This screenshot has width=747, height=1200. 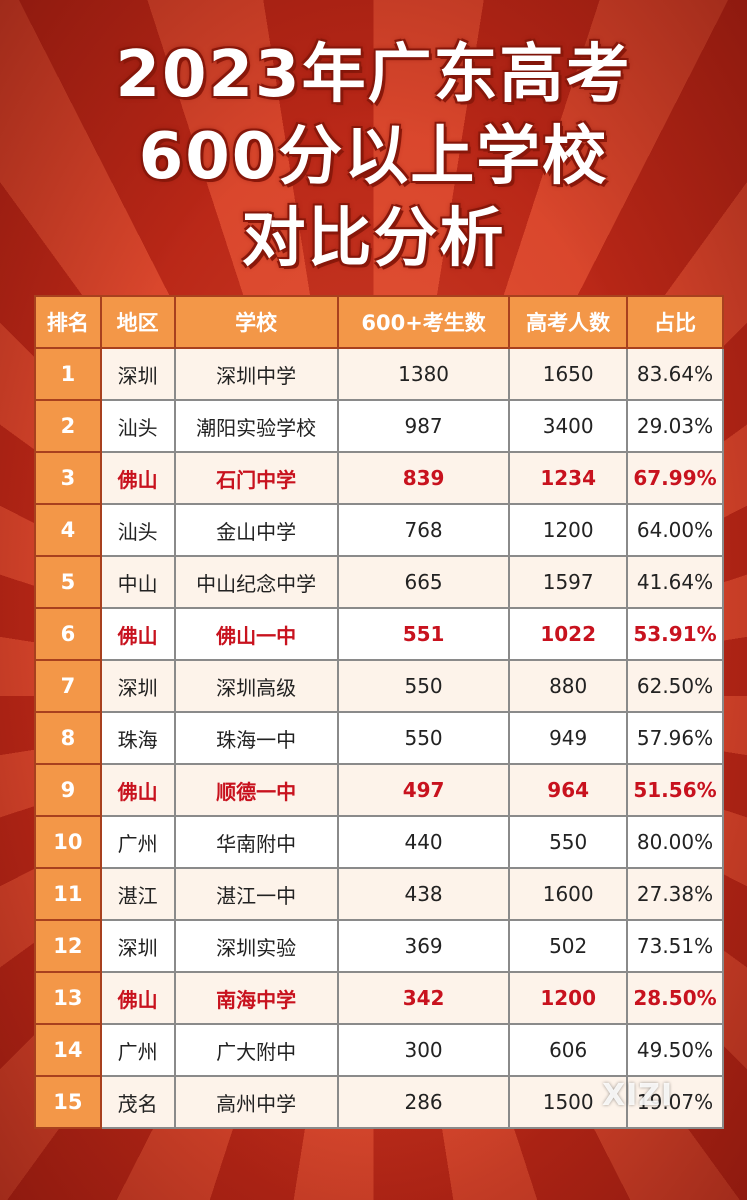 I want to click on cell-total: 502, so click(x=568, y=946).